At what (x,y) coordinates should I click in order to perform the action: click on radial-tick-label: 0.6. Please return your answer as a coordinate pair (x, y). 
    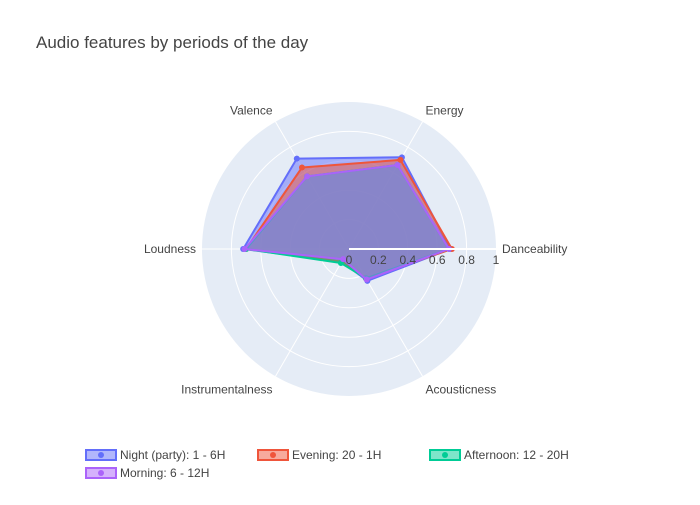
    Looking at the image, I should click on (437, 260).